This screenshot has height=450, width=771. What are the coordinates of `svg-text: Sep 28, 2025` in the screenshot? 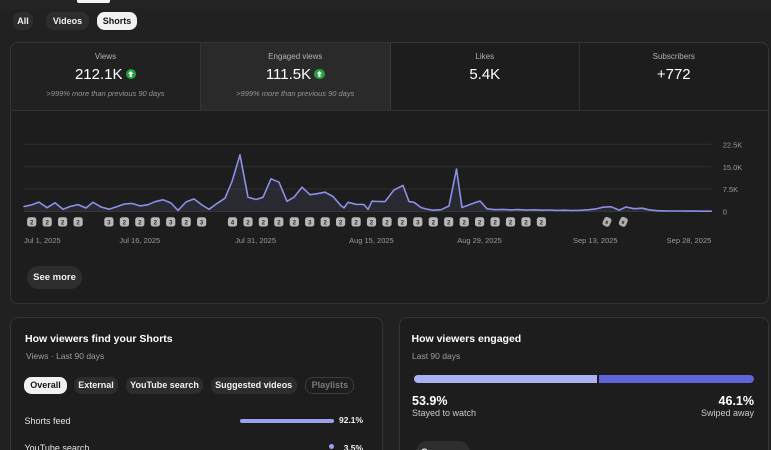 It's located at (689, 240).